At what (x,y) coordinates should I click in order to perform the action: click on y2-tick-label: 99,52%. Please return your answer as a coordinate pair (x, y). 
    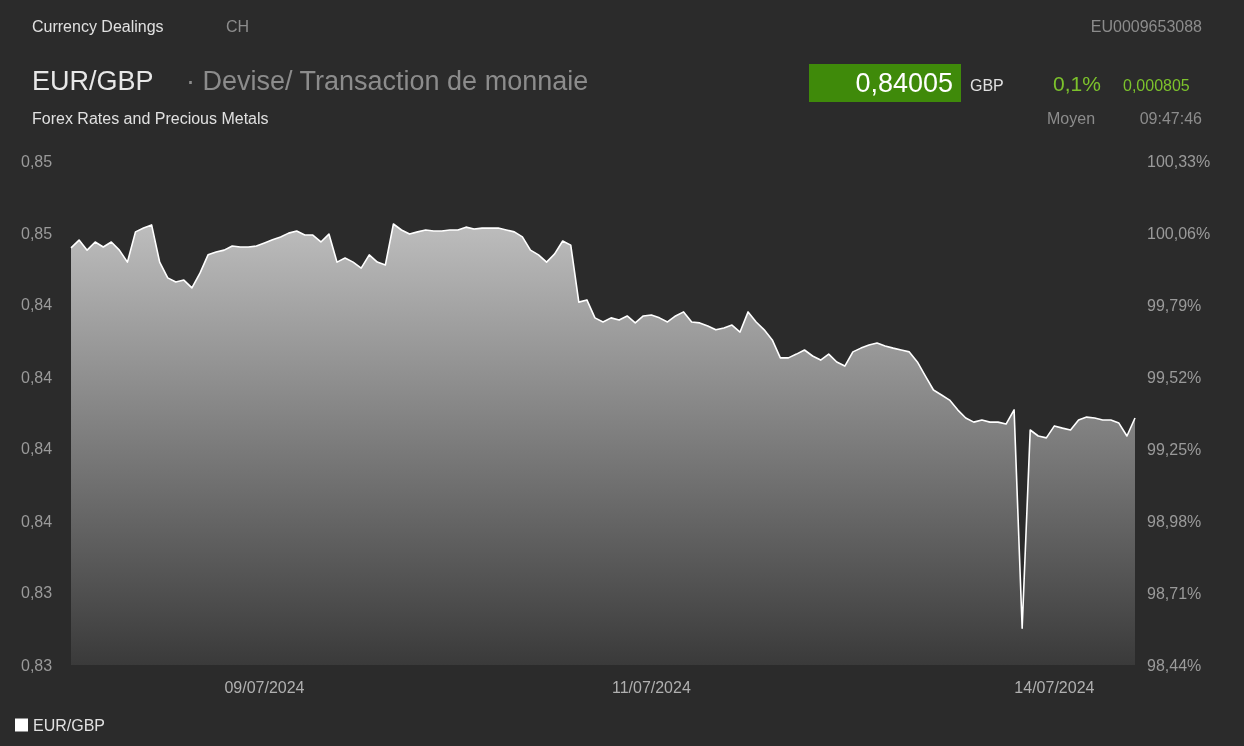
    Looking at the image, I should click on (1174, 377).